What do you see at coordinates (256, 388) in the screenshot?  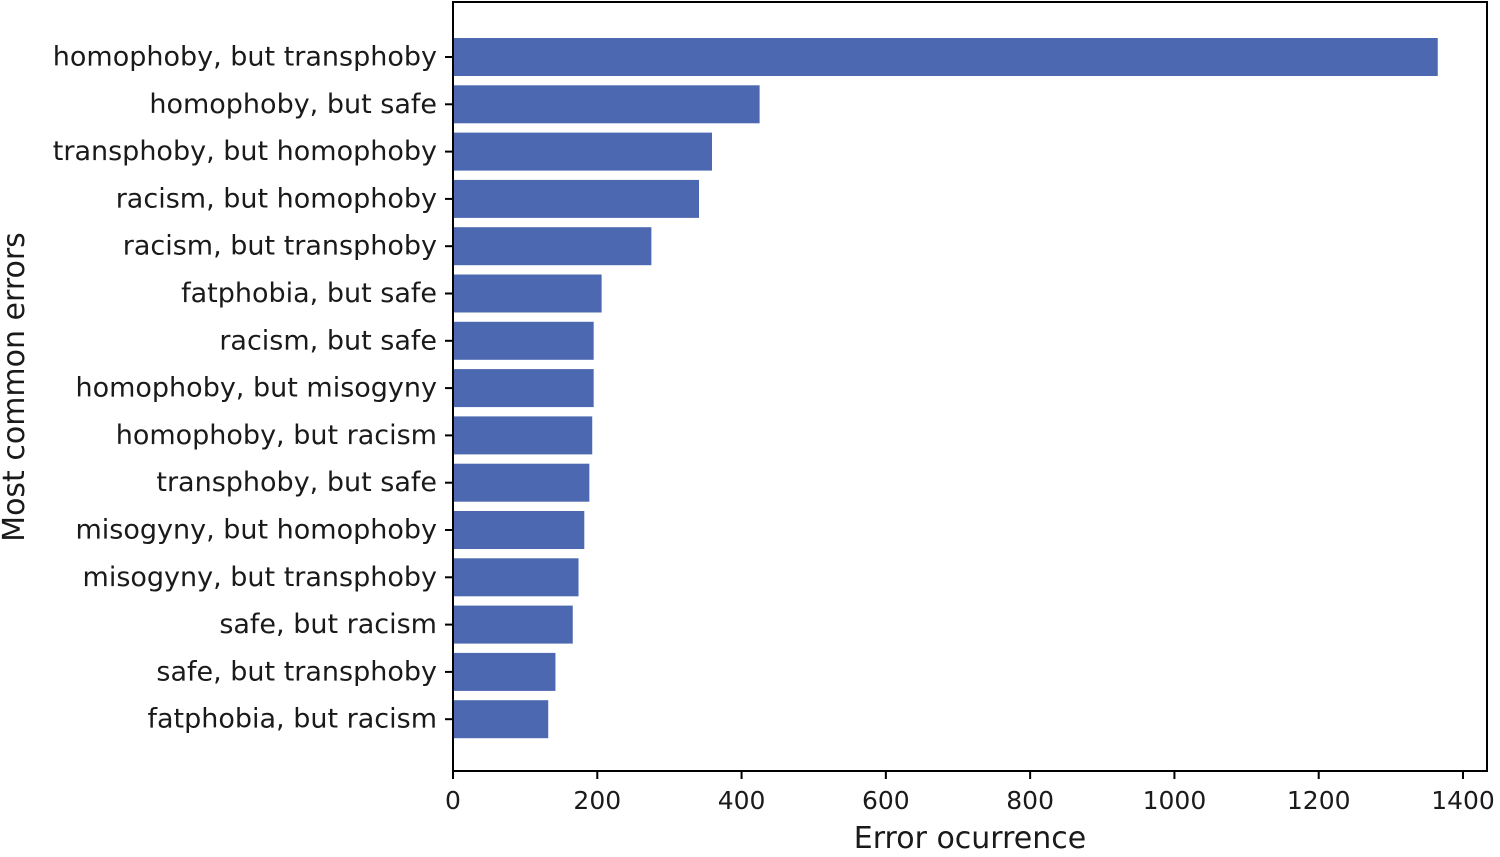 I see `category-label: homophoby, but misogyny` at bounding box center [256, 388].